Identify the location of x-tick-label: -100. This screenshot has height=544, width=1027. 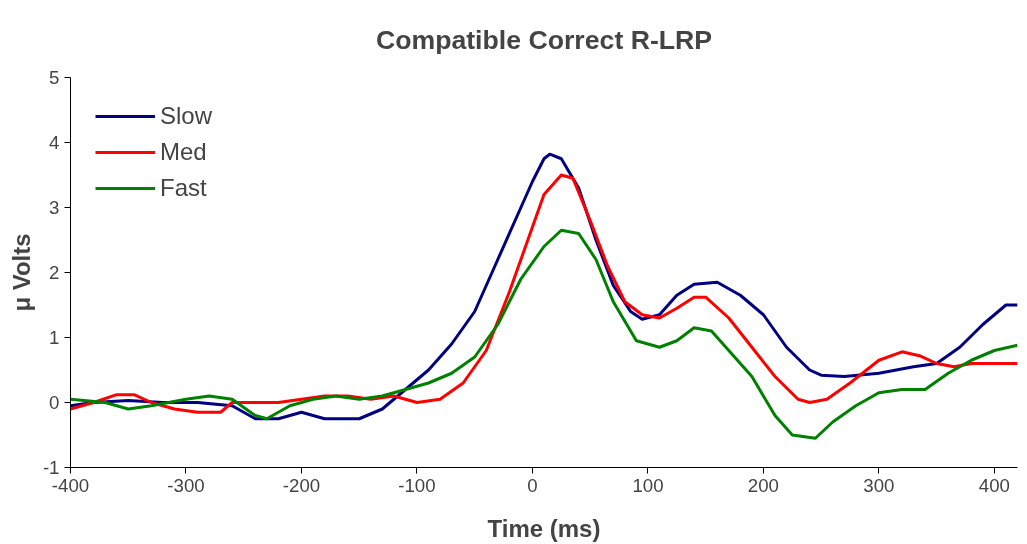
(417, 485).